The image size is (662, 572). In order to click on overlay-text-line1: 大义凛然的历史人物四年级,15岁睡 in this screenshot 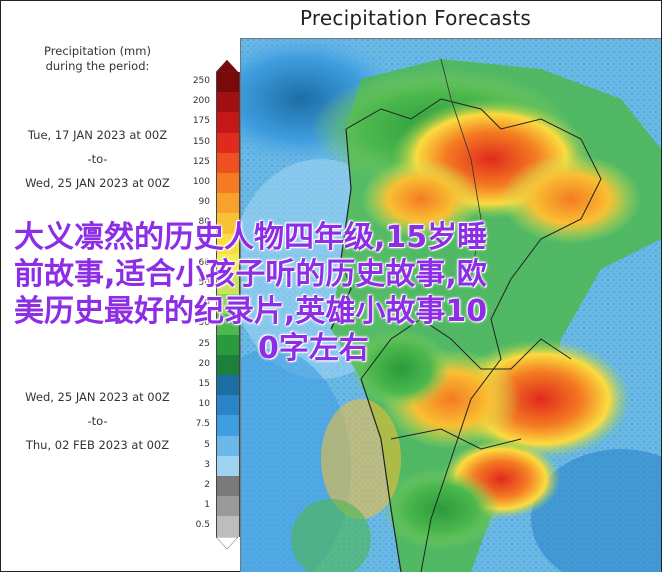, I will do `click(251, 237)`.